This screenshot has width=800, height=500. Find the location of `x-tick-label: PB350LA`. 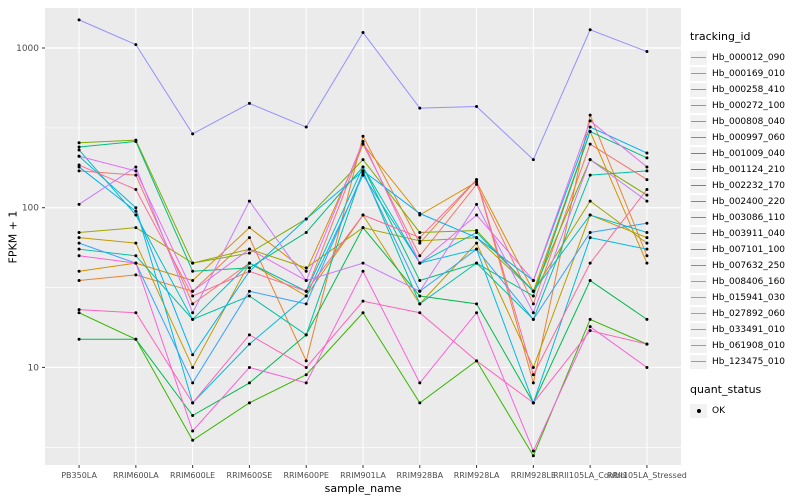

x-tick-label: PB350LA is located at coordinates (79, 475).